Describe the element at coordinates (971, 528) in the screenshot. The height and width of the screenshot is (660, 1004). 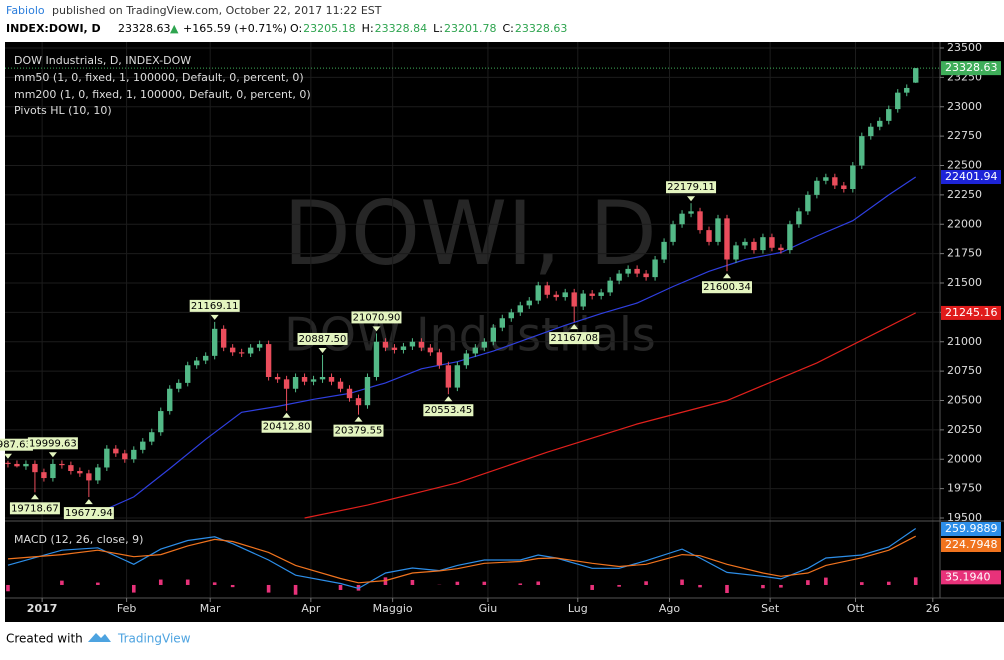
I see `macd-tag-label: 259.9889` at that location.